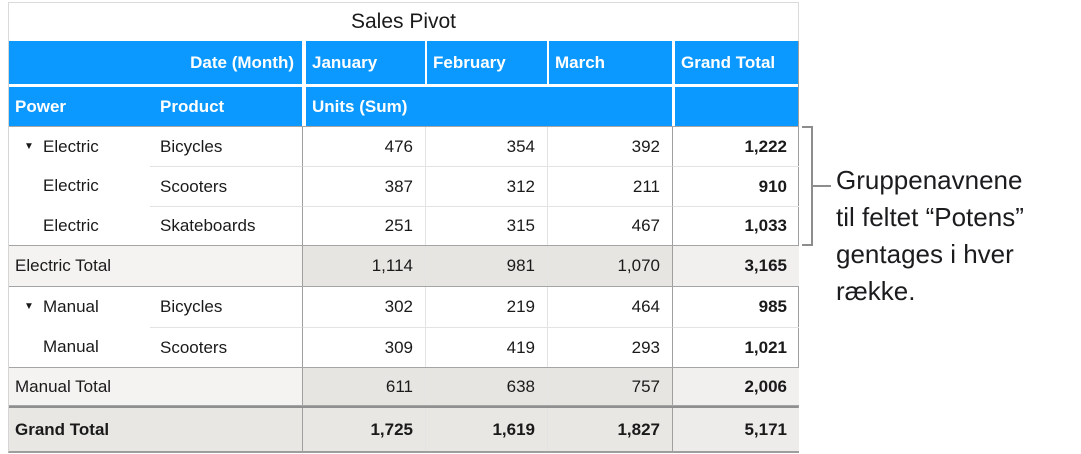 The image size is (1081, 454). I want to click on cell-grand-total: 3,165, so click(735, 266).